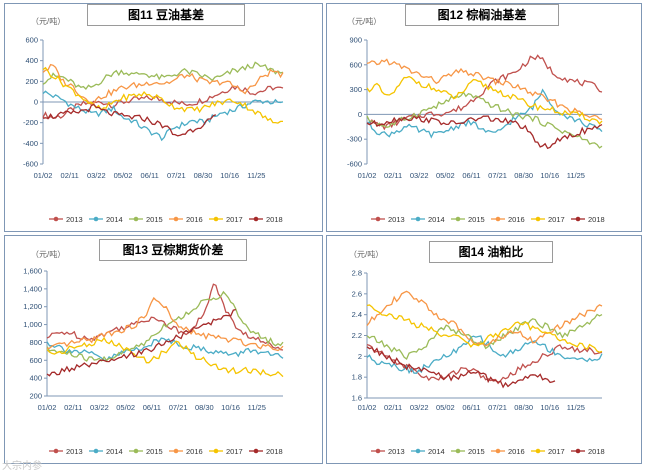 This screenshot has height=474, width=652. What do you see at coordinates (357, 398) in the screenshot?
I see `y-tick-label: 1.6` at bounding box center [357, 398].